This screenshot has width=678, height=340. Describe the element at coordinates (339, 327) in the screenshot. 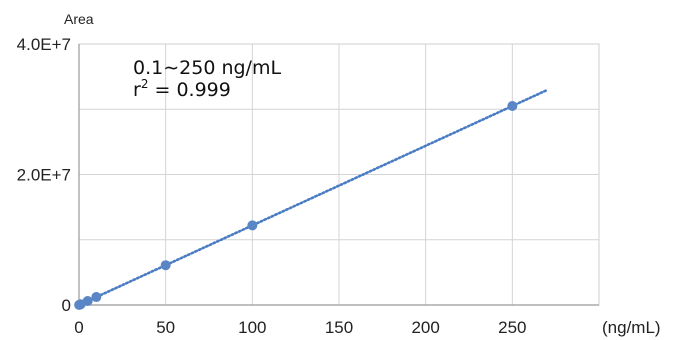

I see `x-tick-label: 150` at that location.